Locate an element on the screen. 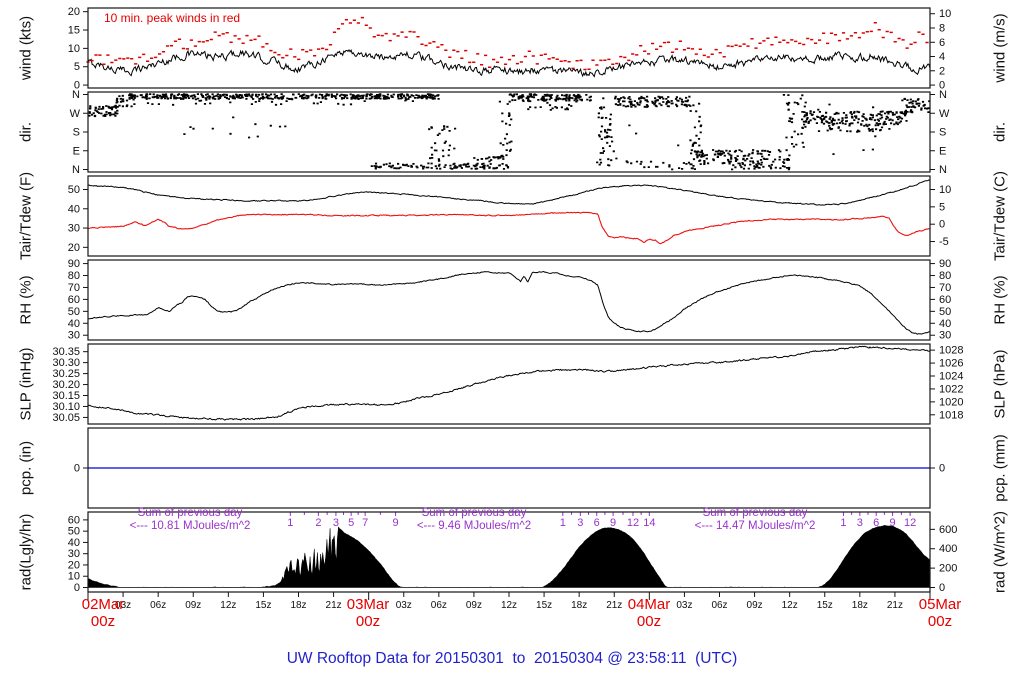  rad-sum-annotation-2: Sum of previous day <--- 9.46 MJoules/m^2 is located at coordinates (474, 519).